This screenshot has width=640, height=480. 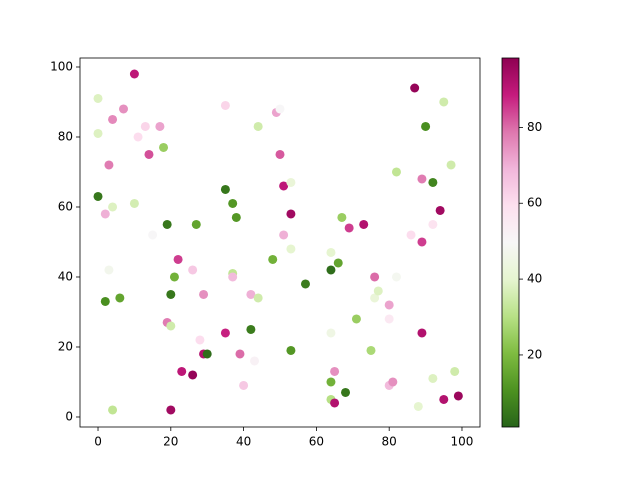 What do you see at coordinates (243, 442) in the screenshot?
I see `x-tick-label: 40` at bounding box center [243, 442].